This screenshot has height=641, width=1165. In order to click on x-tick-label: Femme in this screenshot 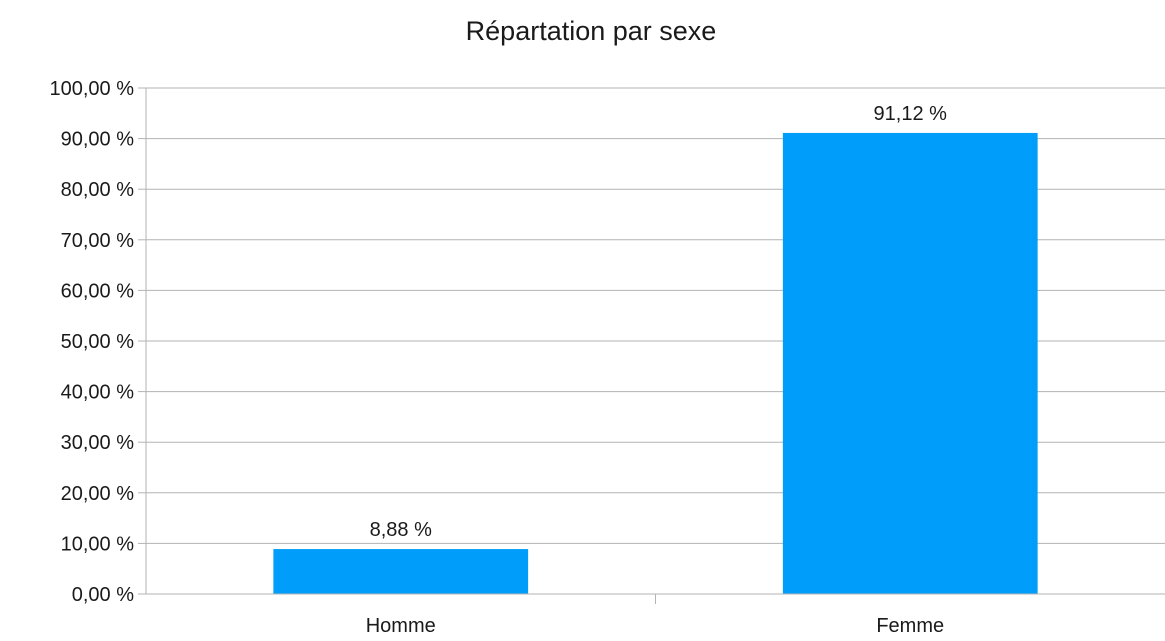, I will do `click(910, 626)`.